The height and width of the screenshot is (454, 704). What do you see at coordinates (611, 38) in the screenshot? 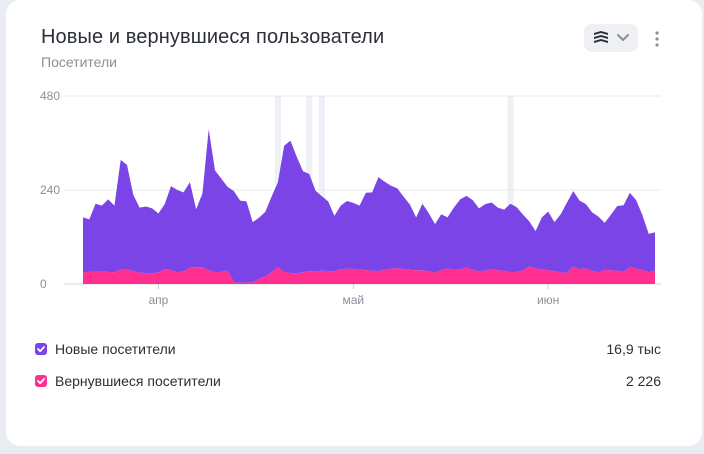
I see `chart-type-dropdown` at bounding box center [611, 38].